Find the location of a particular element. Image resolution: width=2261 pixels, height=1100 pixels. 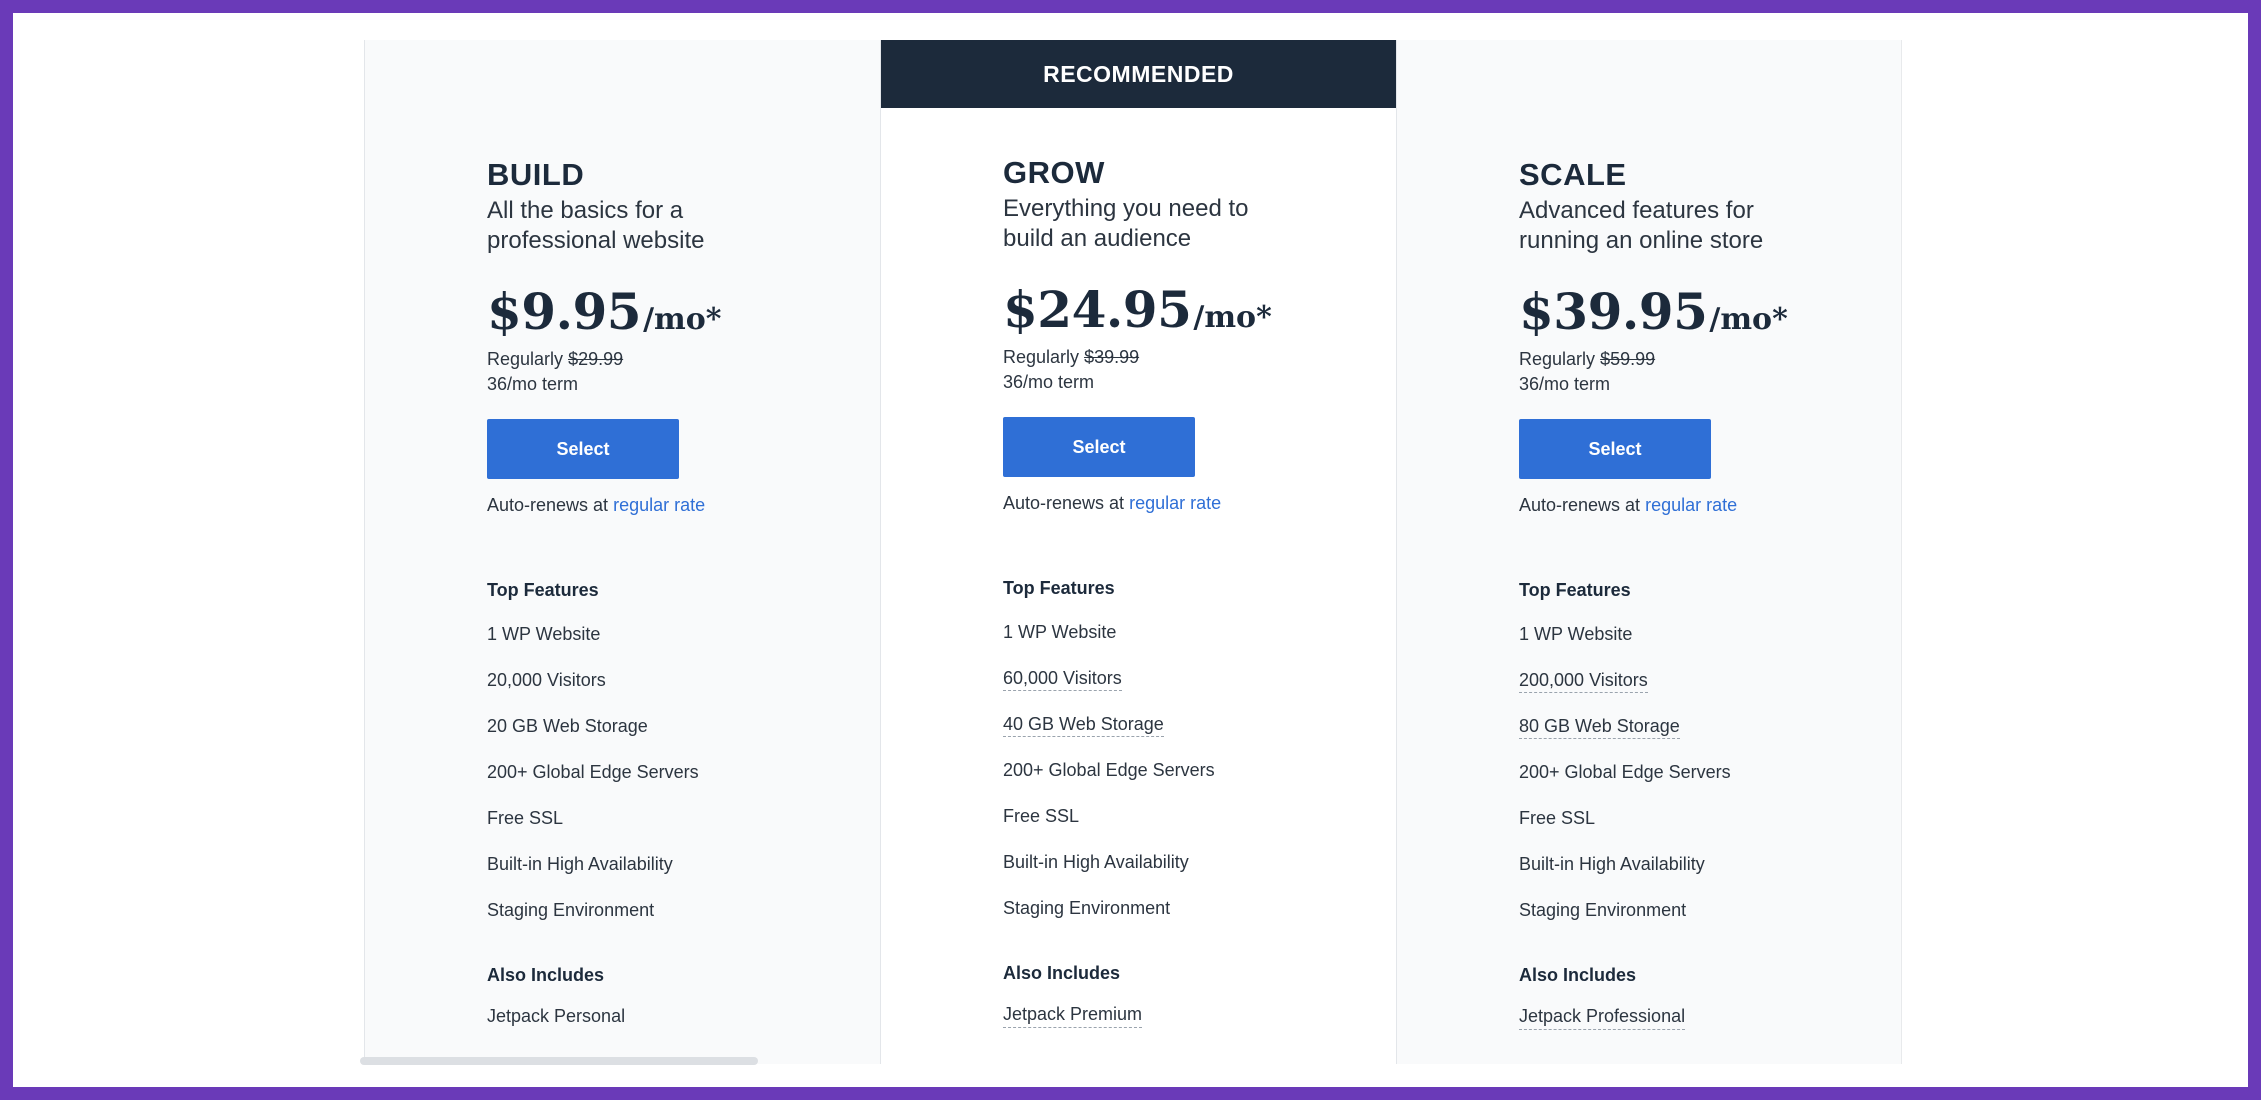

feature-item: 200,000 Visitors is located at coordinates (1700, 680).